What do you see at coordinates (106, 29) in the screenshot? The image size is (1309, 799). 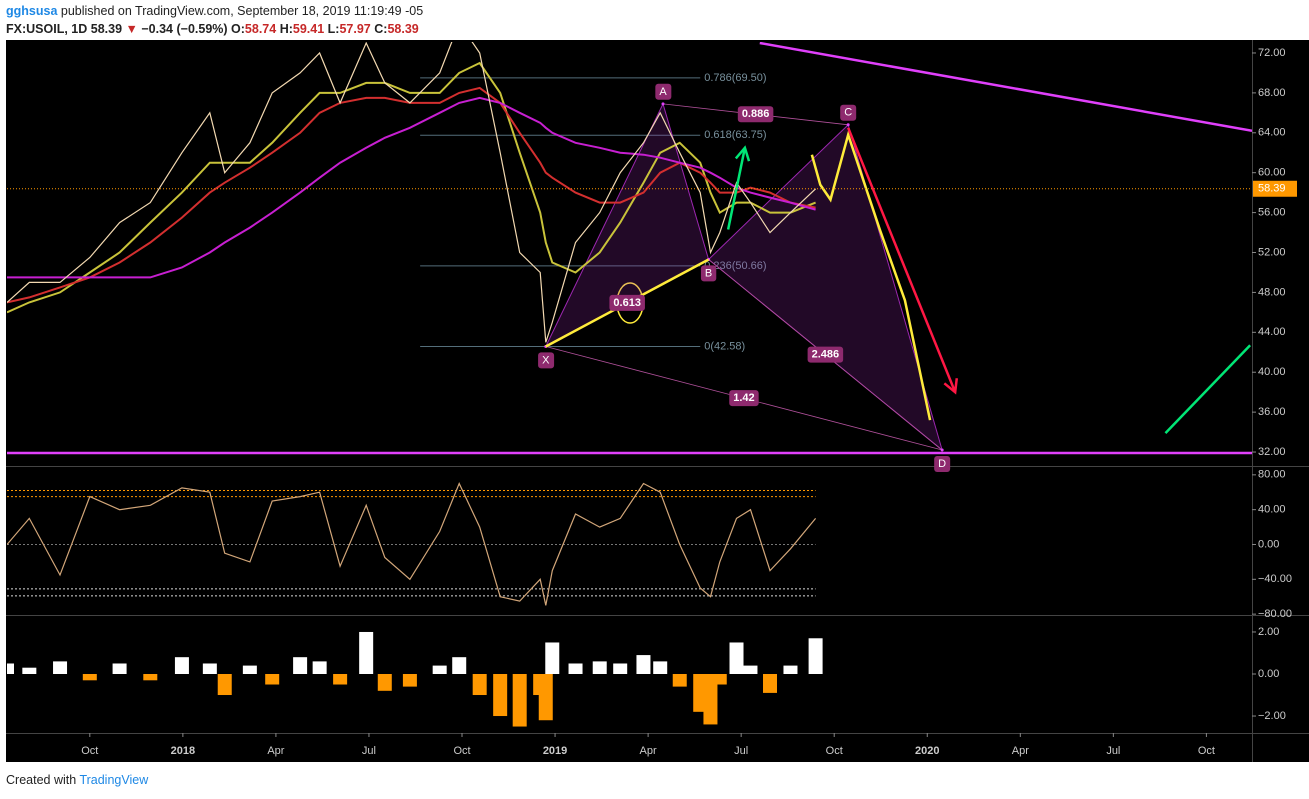 I see `last: 58.39` at bounding box center [106, 29].